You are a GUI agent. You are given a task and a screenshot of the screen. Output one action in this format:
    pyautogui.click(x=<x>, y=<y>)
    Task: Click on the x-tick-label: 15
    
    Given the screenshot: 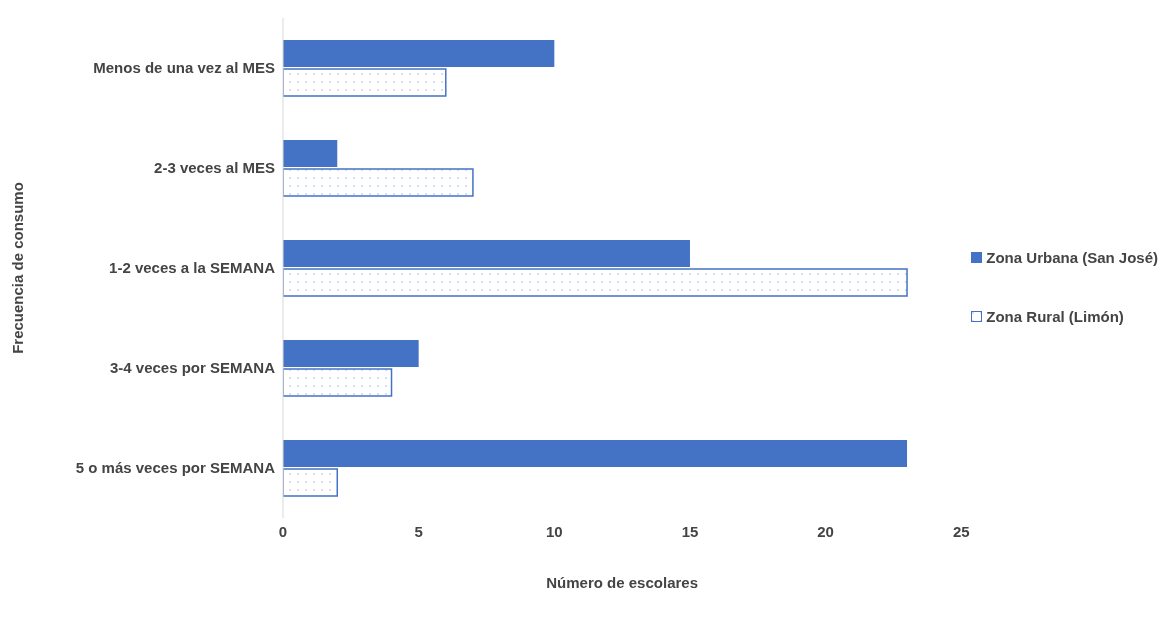 What is the action you would take?
    pyautogui.click(x=690, y=531)
    